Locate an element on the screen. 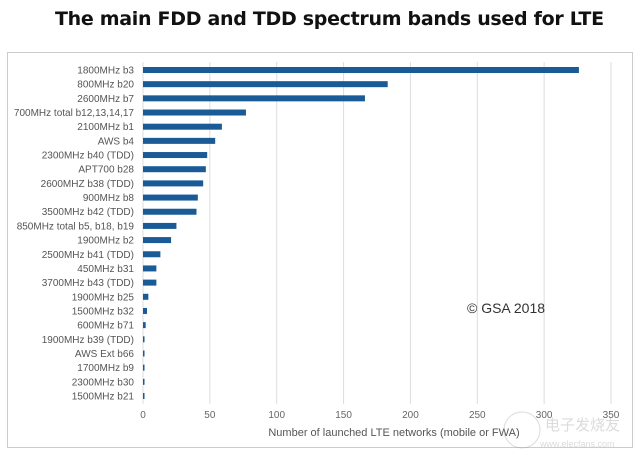 This screenshot has width=640, height=459. category-label: 850MHz total b5, b18, b19 is located at coordinates (76, 226).